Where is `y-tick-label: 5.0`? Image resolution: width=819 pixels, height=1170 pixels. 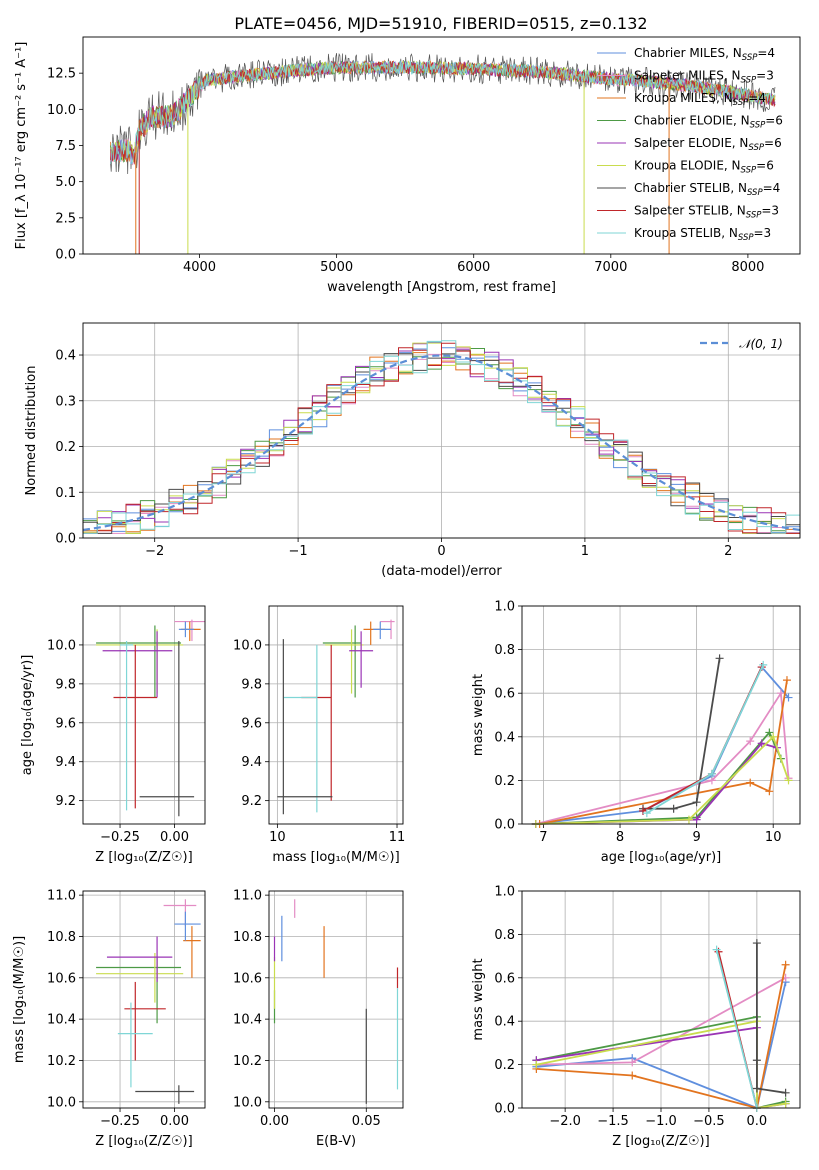
y-tick-label: 5.0 is located at coordinates (65, 182).